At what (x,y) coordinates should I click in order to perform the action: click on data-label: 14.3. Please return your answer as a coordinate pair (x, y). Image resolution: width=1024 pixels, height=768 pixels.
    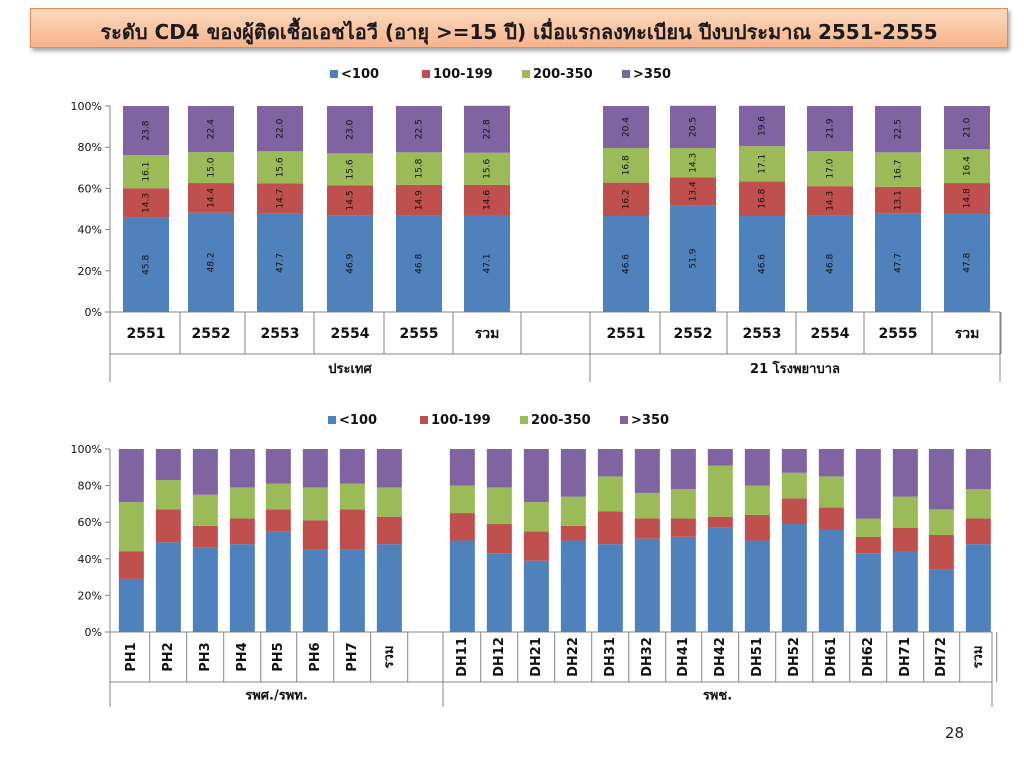
    Looking at the image, I should click on (831, 201).